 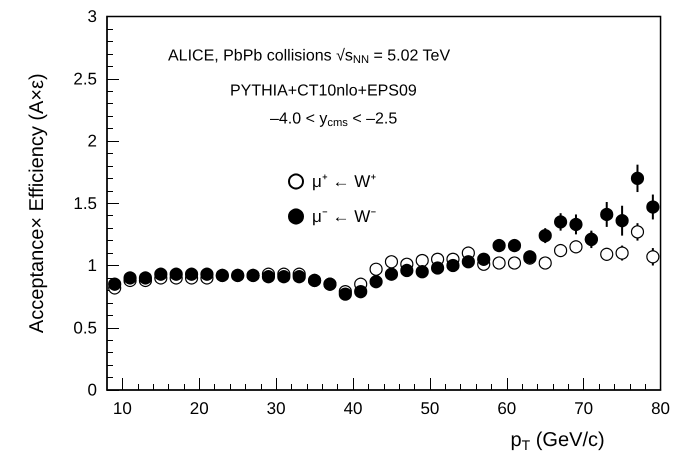 I want to click on x-tick-label: 60, so click(x=506, y=408).